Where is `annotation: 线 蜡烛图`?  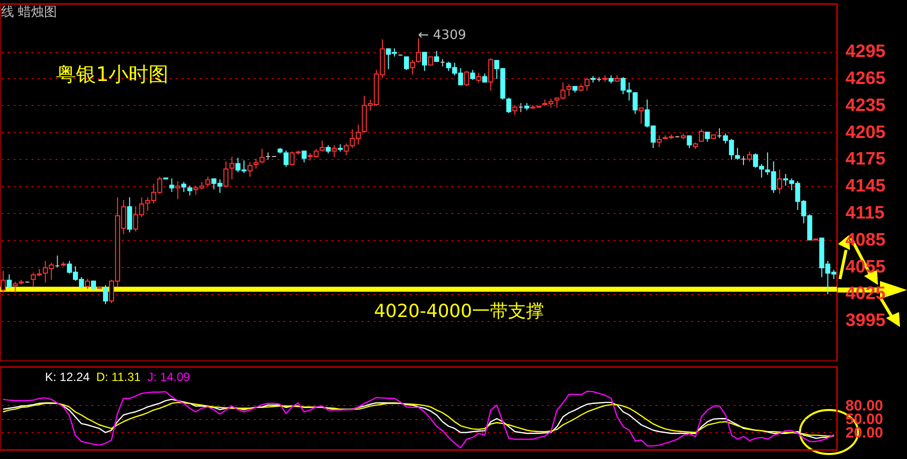
annotation: 线 蜡烛图 is located at coordinates (29, 12).